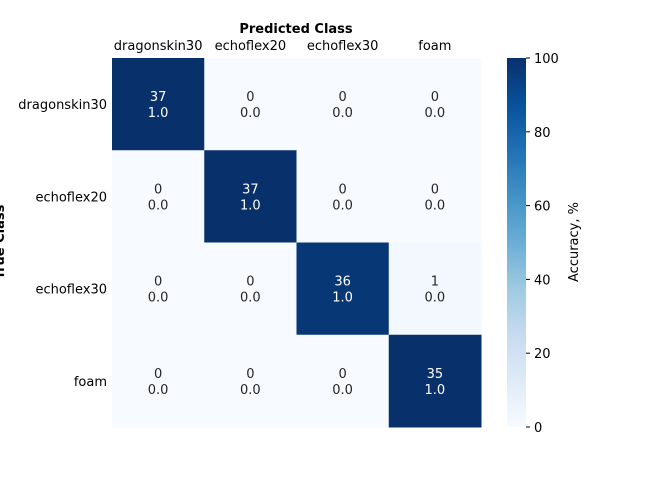 This screenshot has width=646, height=480. I want to click on y-tick-label: echoflex20, so click(71, 197).